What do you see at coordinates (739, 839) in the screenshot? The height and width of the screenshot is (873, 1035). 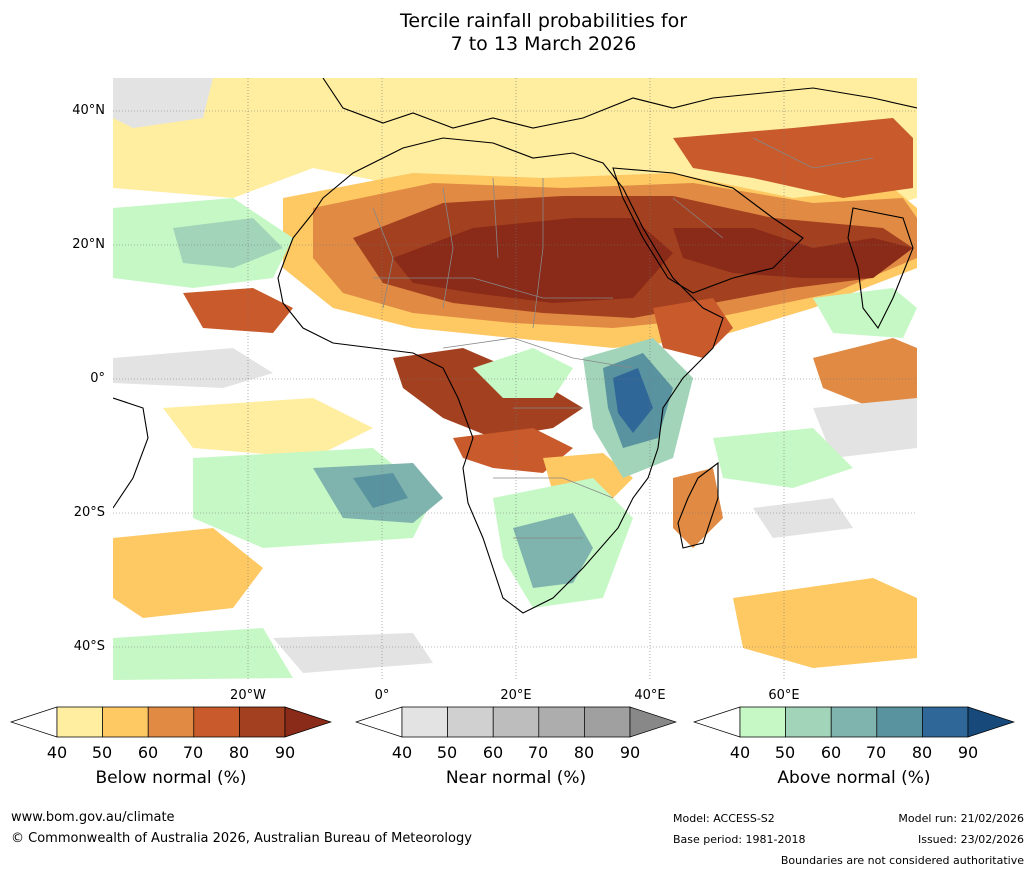 I see `footer-base-period: Base period: 1981-2018` at bounding box center [739, 839].